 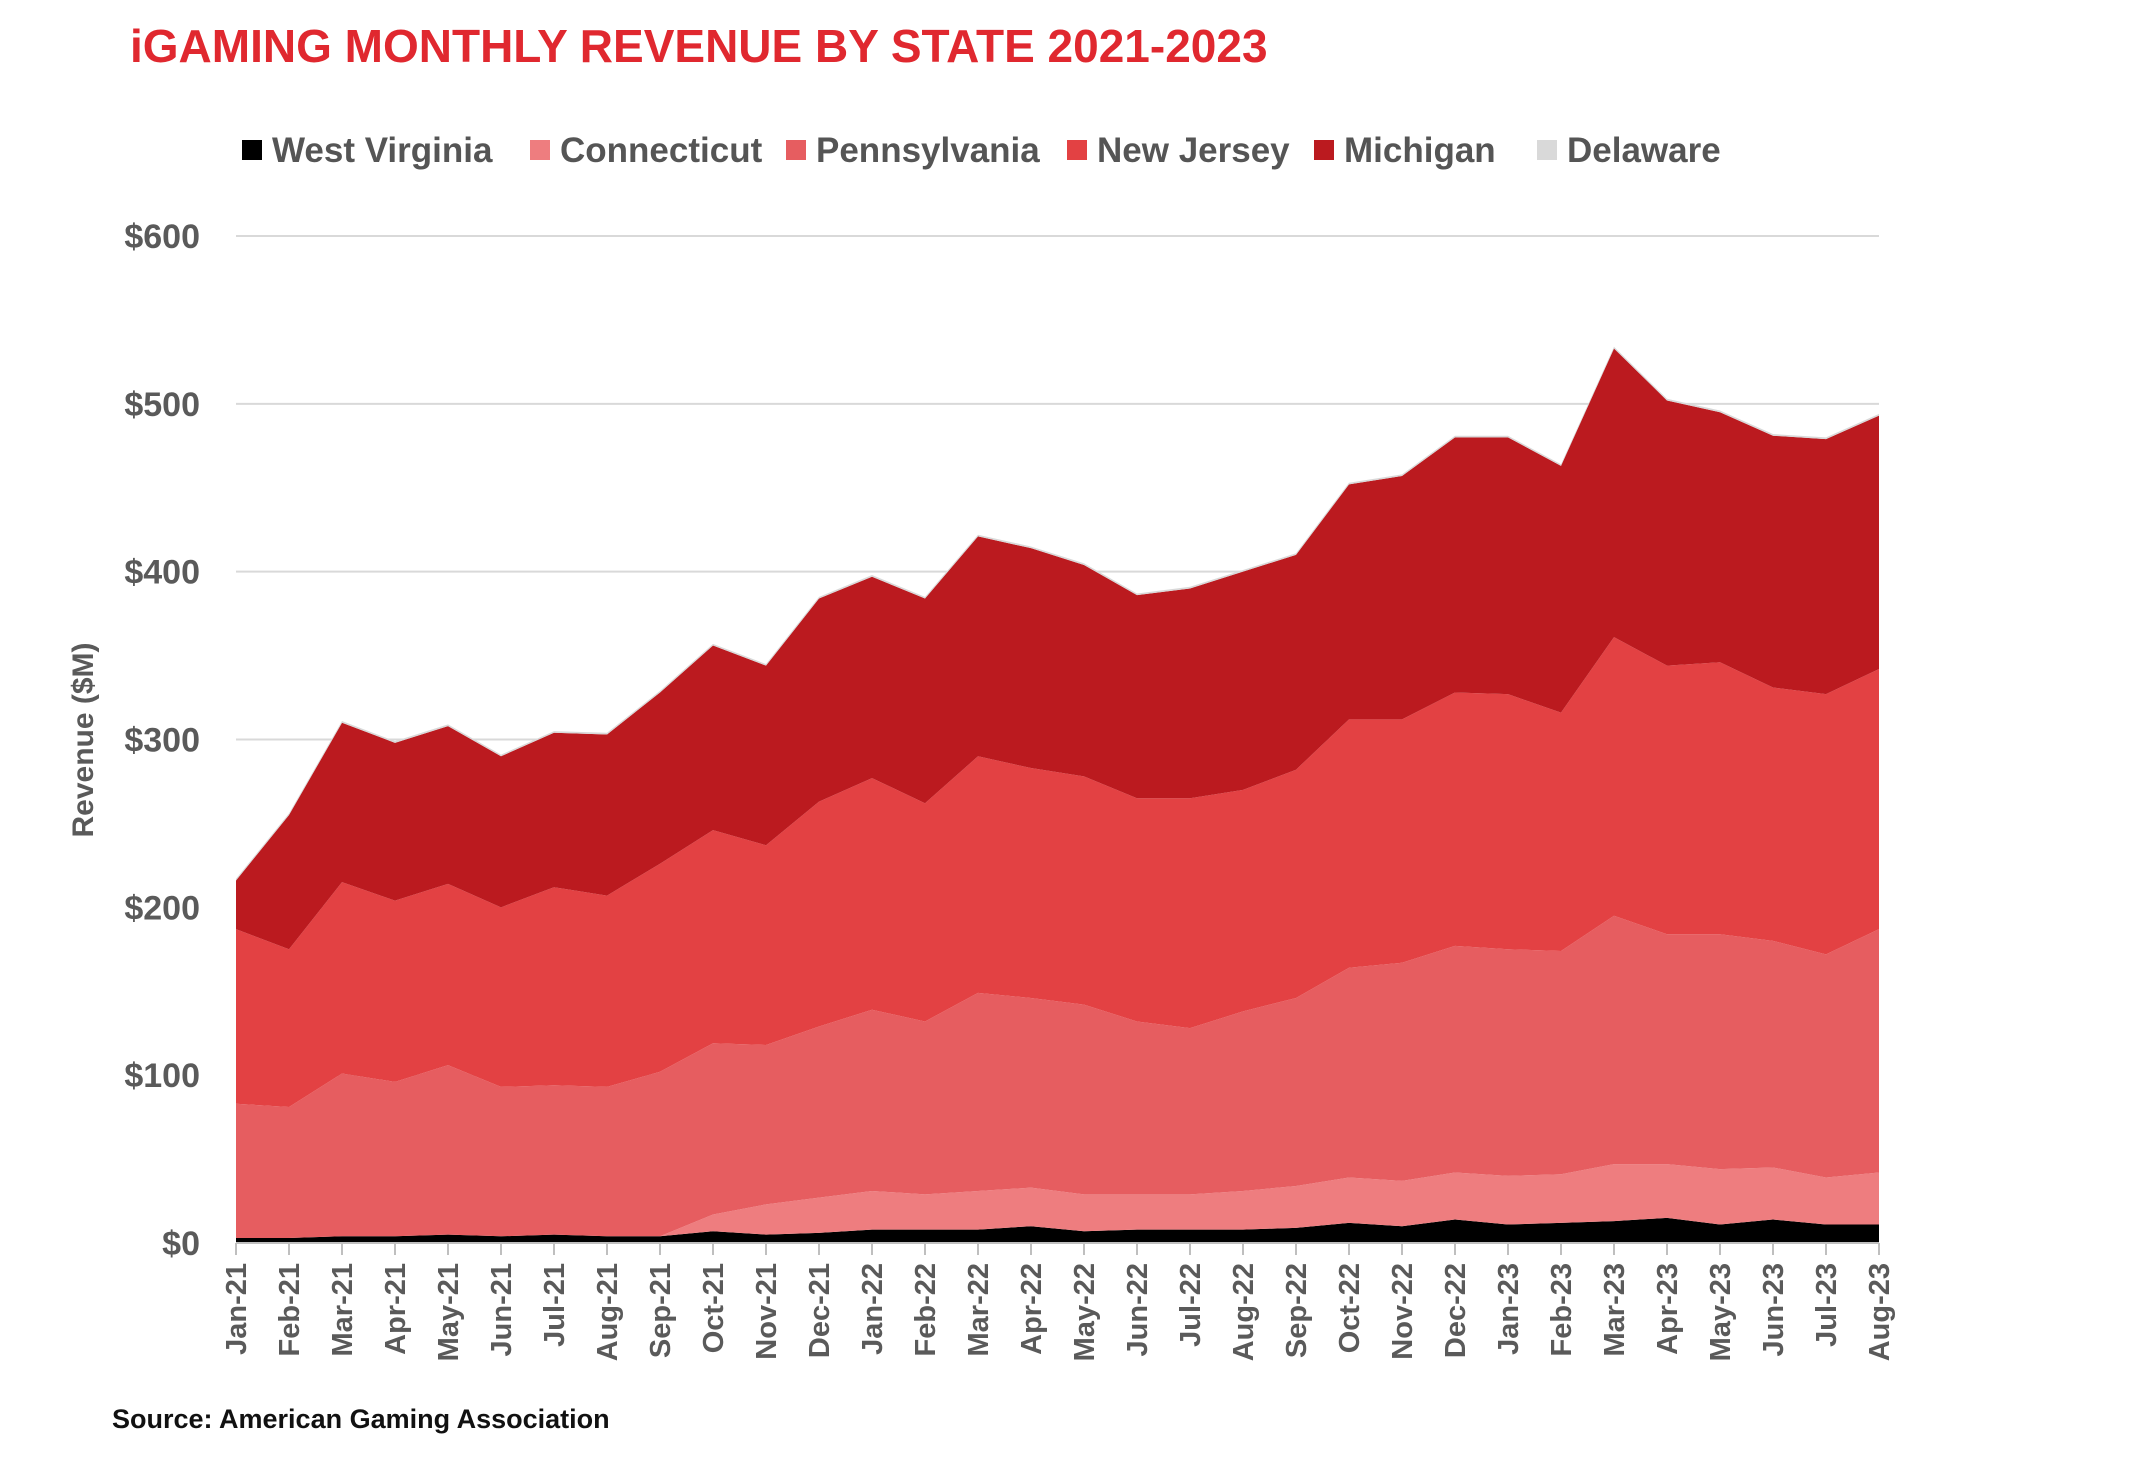 I want to click on x-tick-label: Feb-22, so click(x=926, y=1309).